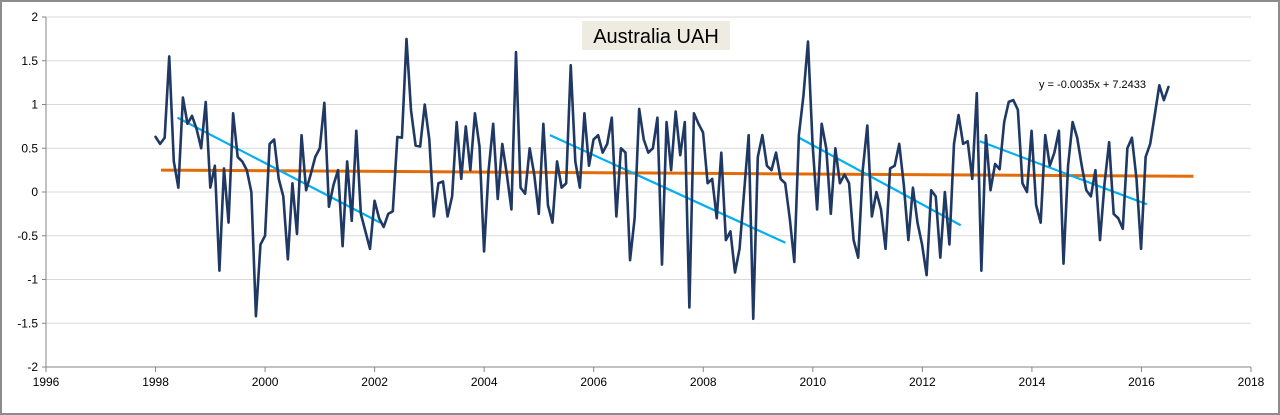  I want to click on x-tick-label: 2002, so click(374, 382).